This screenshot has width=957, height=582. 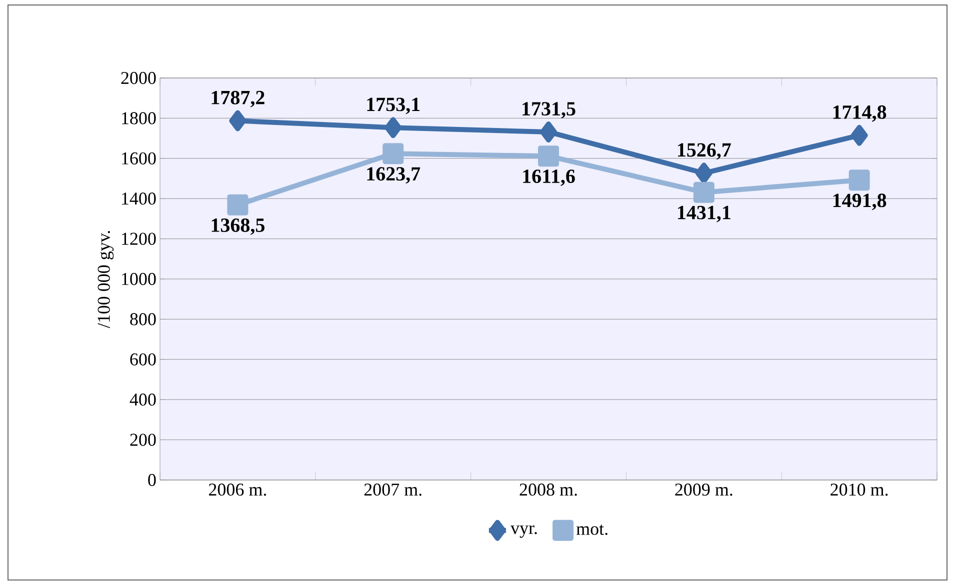 What do you see at coordinates (523, 531) in the screenshot?
I see `legend-label: vyr.` at bounding box center [523, 531].